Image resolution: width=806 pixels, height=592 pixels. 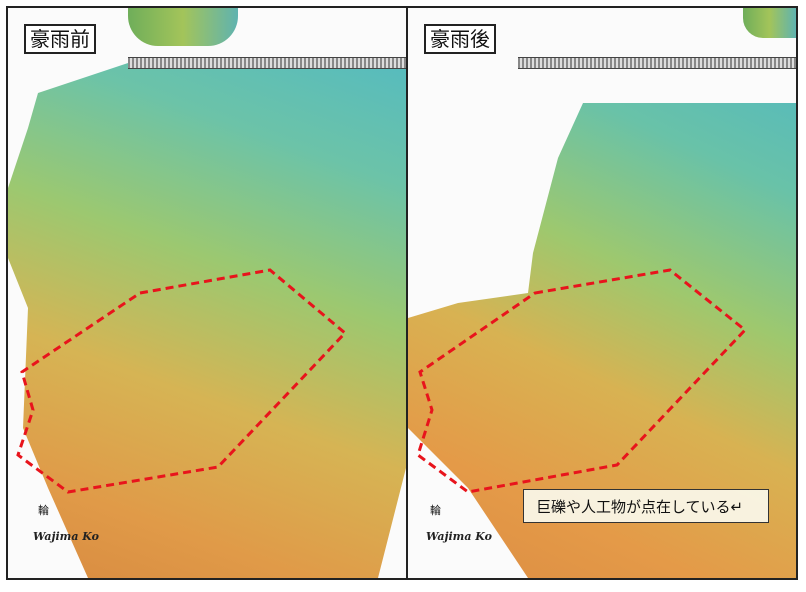 I want to click on panel-label: 豪雨後, so click(x=460, y=39).